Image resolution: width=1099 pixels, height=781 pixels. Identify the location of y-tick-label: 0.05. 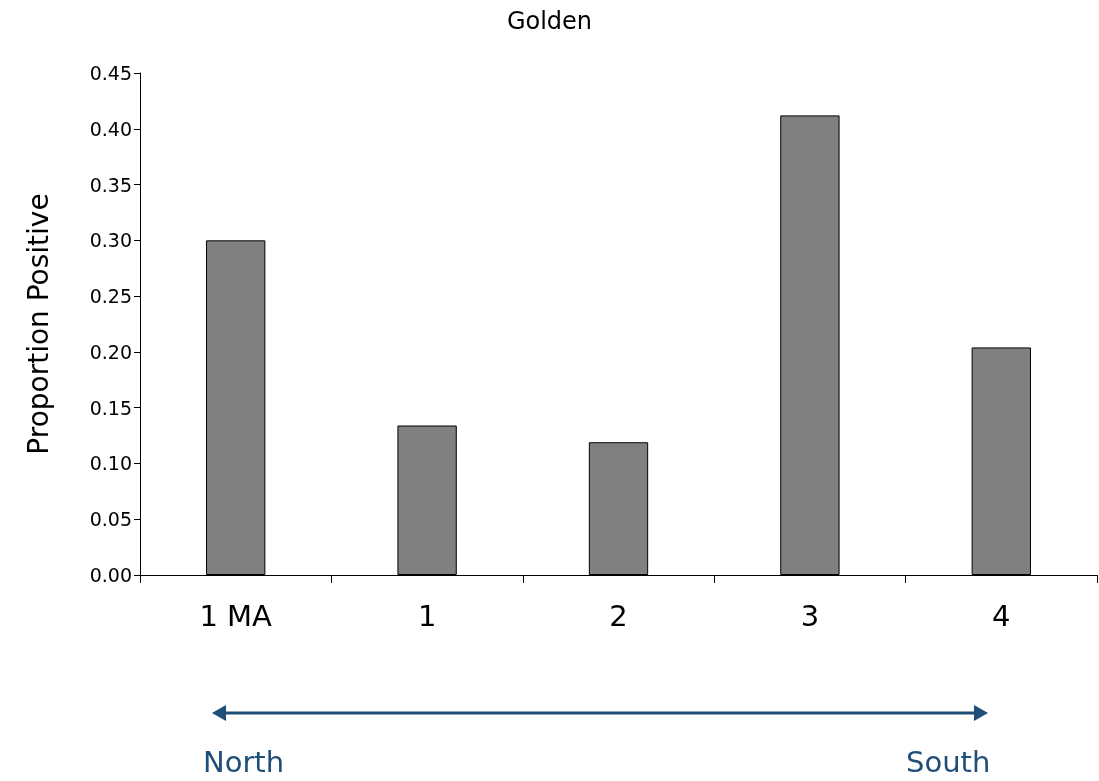
(110, 519).